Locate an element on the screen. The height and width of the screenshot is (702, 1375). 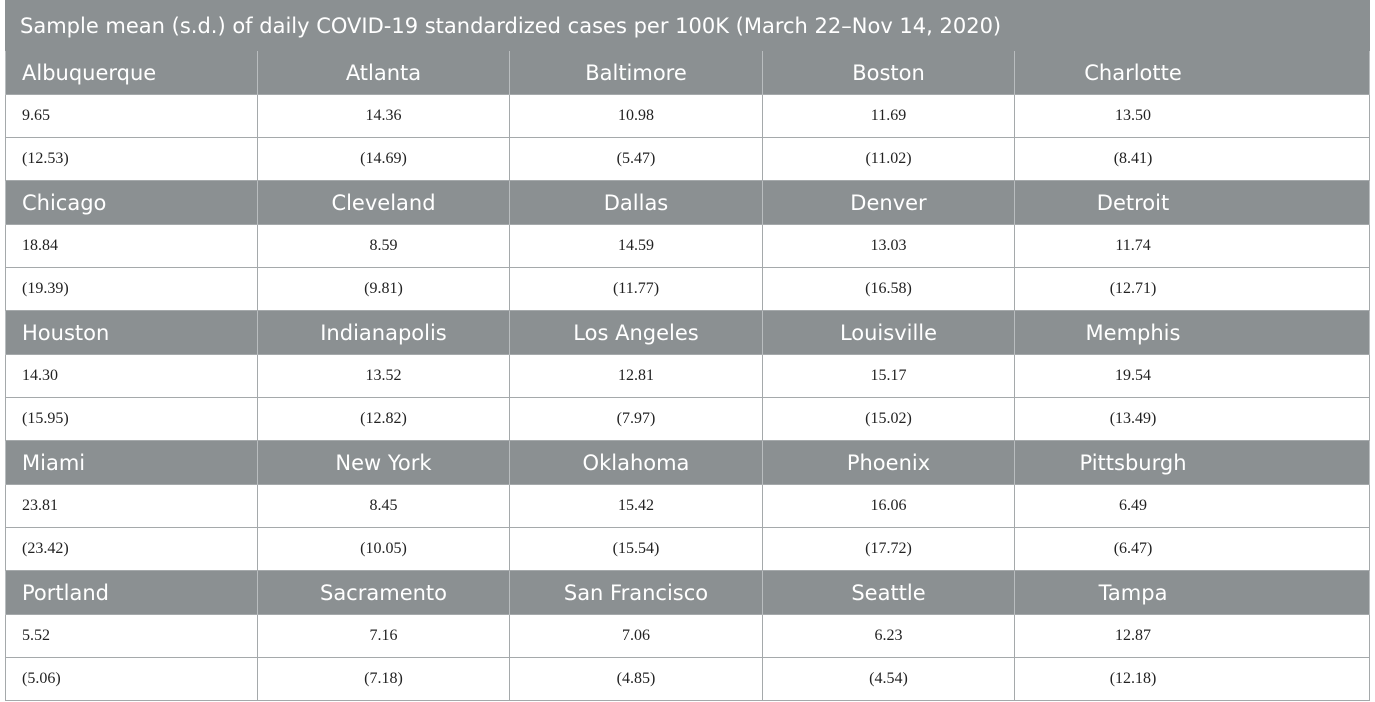
data-row: (15.95) (12.82) (7.97) (15.02) (13.49) is located at coordinates (688, 419).